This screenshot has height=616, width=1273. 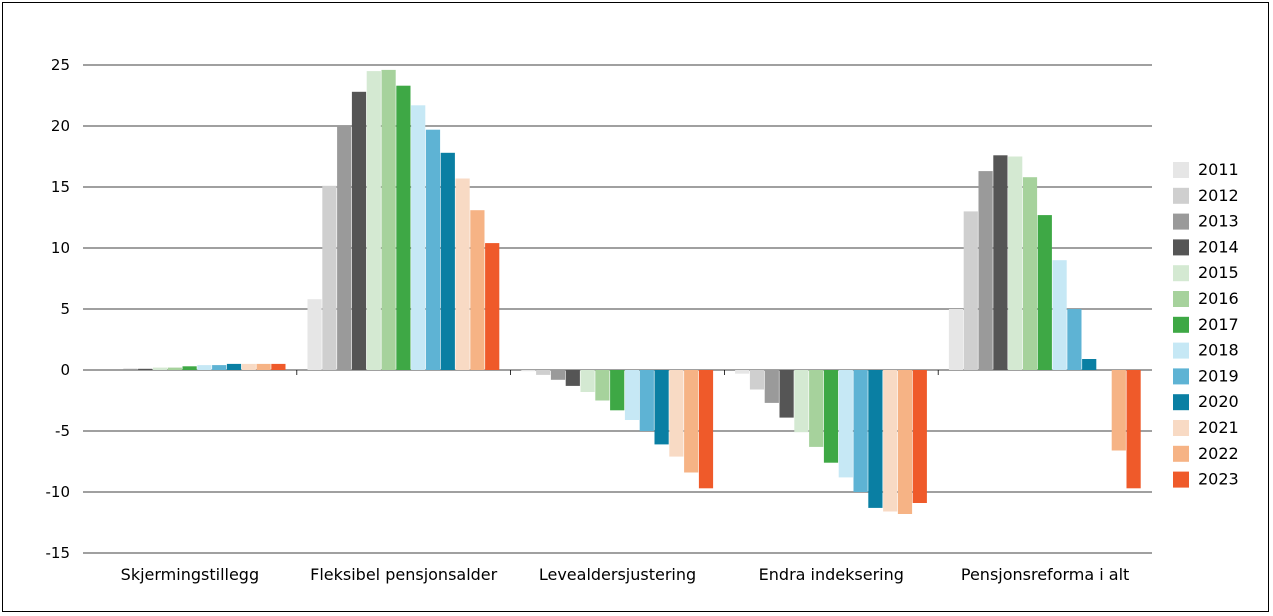 I want to click on legend-swatch-2015, so click(x=1181, y=273).